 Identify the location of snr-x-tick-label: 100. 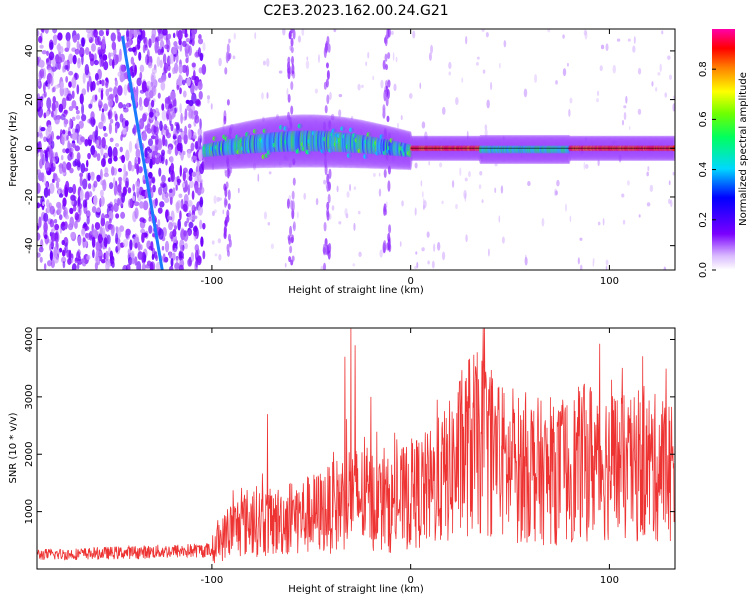
(609, 580).